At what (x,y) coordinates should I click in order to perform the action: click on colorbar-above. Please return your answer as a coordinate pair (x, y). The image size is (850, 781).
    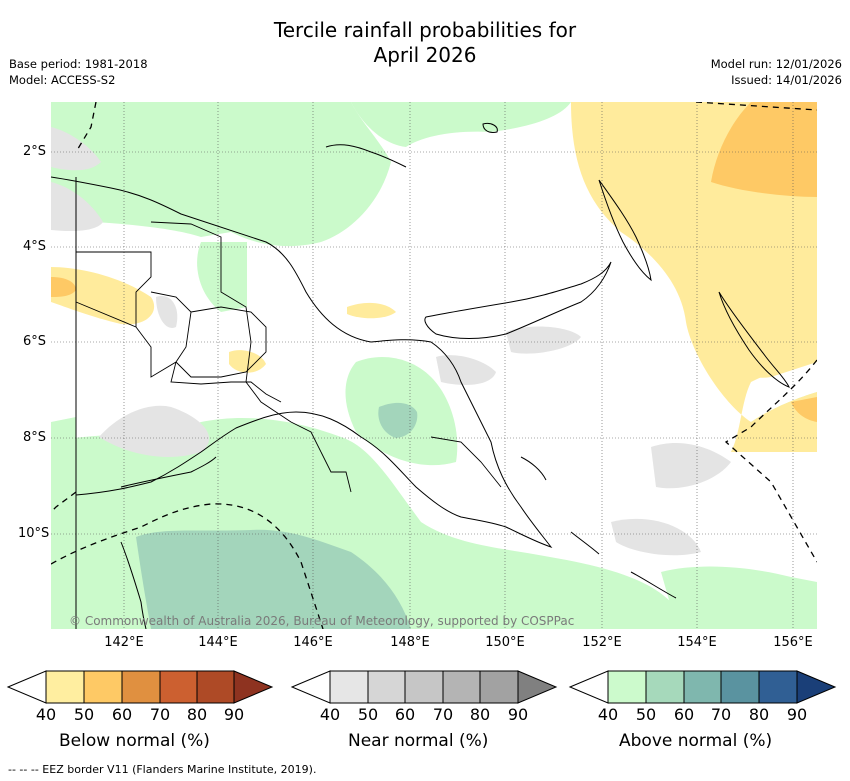
    Looking at the image, I should click on (702, 687).